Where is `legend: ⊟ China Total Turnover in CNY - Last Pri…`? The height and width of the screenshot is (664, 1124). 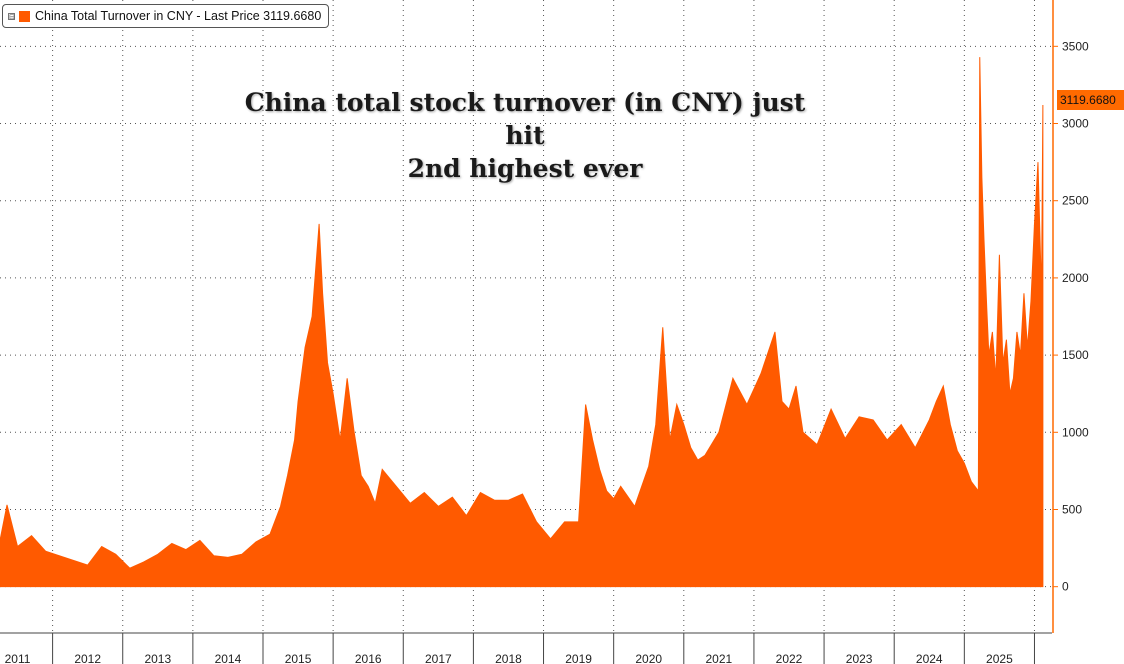
legend: ⊟ China Total Turnover in CNY - Last Pri… is located at coordinates (166, 16).